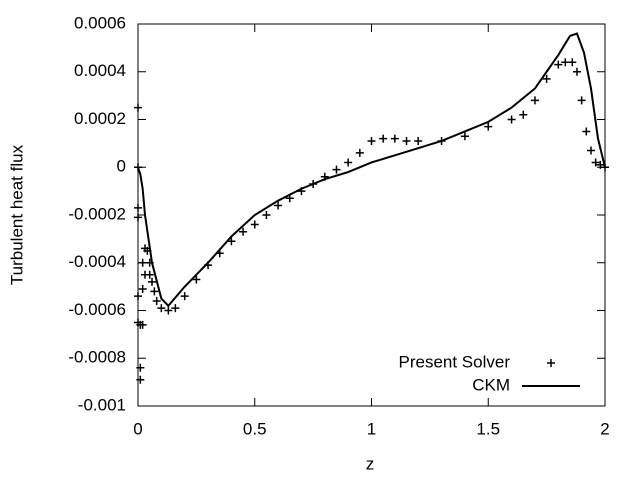  Describe the element at coordinates (100, 70) in the screenshot. I see `y-tick-label: 0.0004` at that location.